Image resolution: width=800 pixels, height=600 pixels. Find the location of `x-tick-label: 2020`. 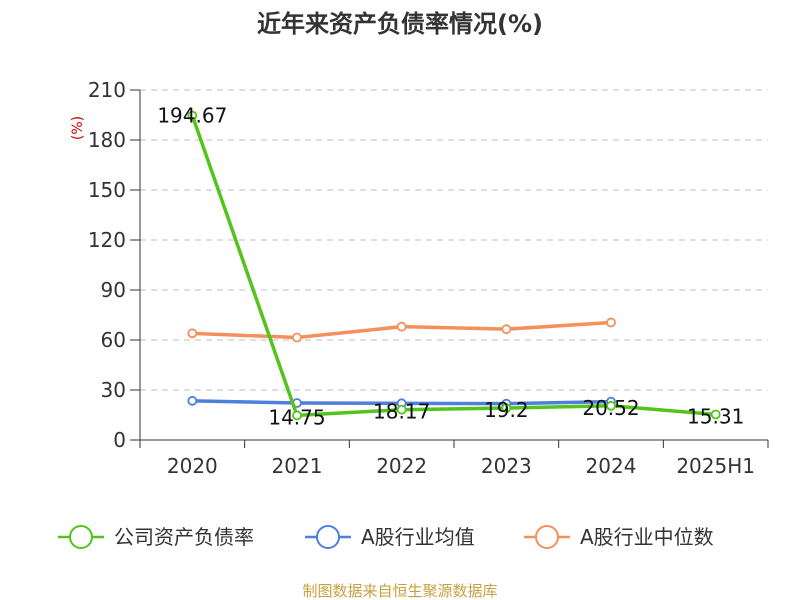

x-tick-label: 2020 is located at coordinates (192, 466).